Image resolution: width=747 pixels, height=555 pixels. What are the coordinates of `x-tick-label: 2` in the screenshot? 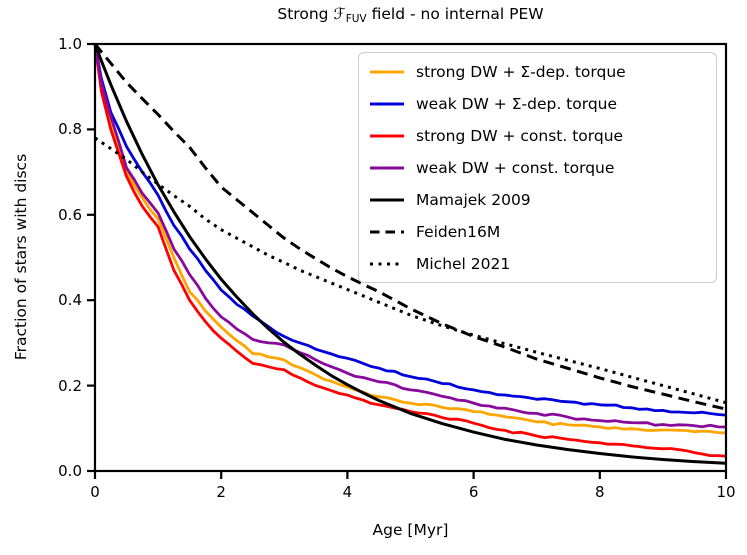 It's located at (221, 492).